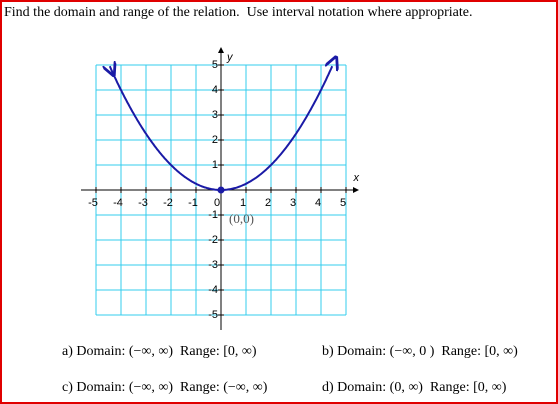  What do you see at coordinates (213, 215) in the screenshot?
I see `y-tick-label: -1` at bounding box center [213, 215].